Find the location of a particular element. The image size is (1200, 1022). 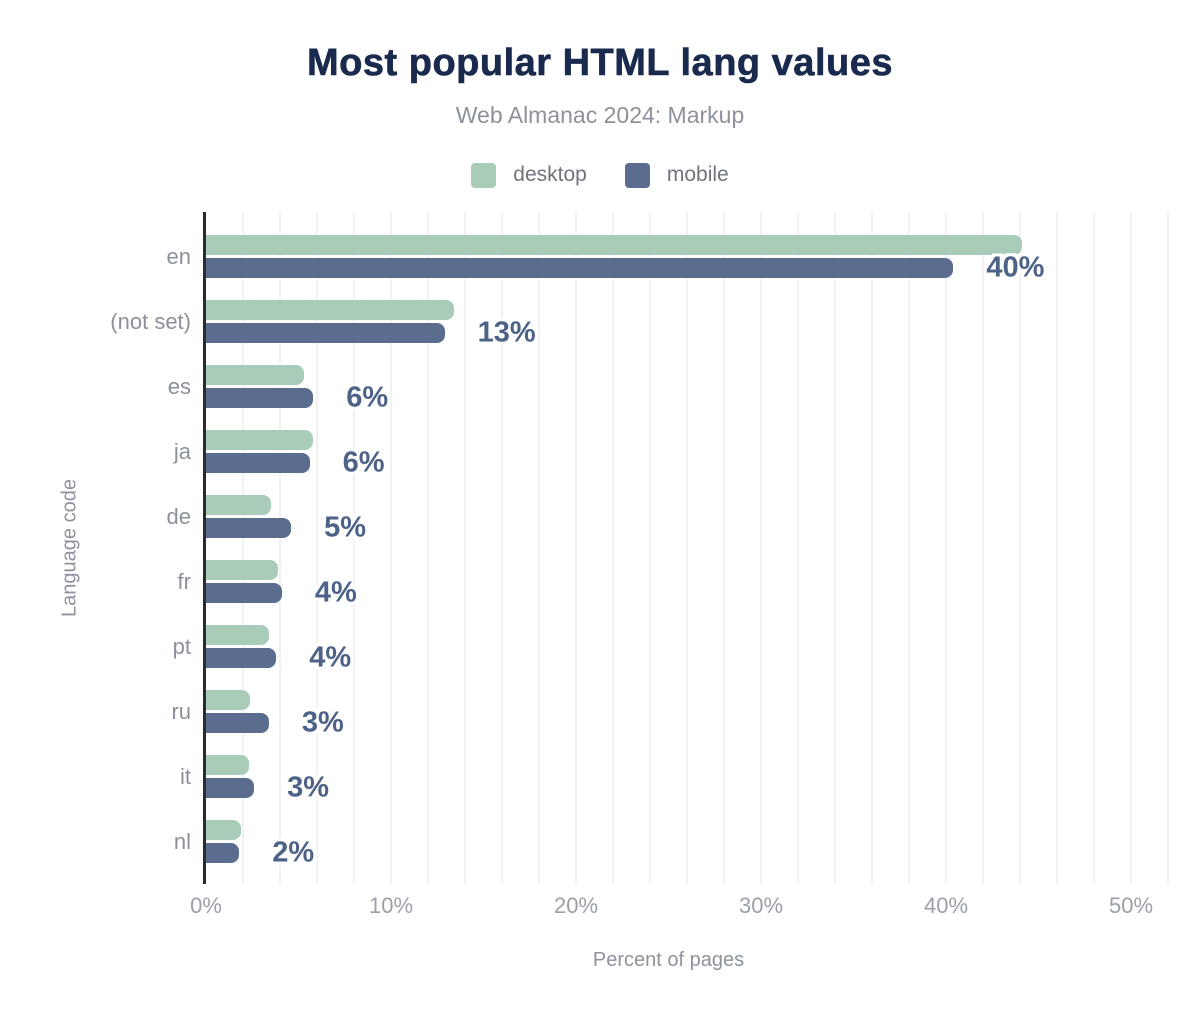

category-label--not-set-: (not set) is located at coordinates (150, 321).